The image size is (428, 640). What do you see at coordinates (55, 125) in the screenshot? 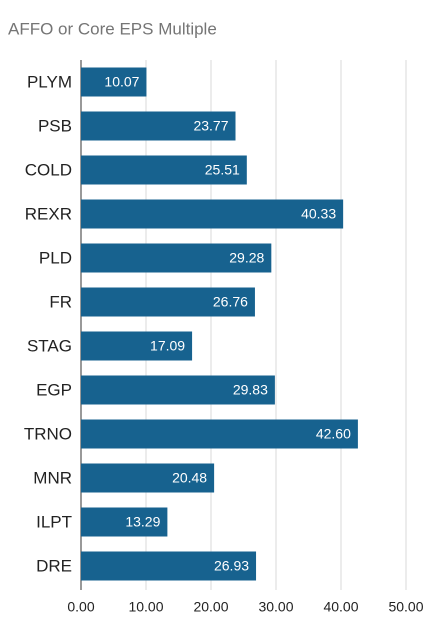
I see `y-tick-label: PSB` at bounding box center [55, 125].